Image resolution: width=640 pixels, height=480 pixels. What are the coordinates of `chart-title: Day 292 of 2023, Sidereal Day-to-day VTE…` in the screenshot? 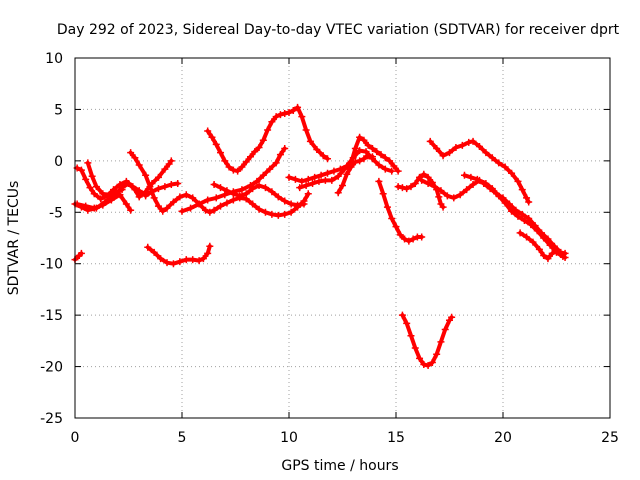 It's located at (338, 30).